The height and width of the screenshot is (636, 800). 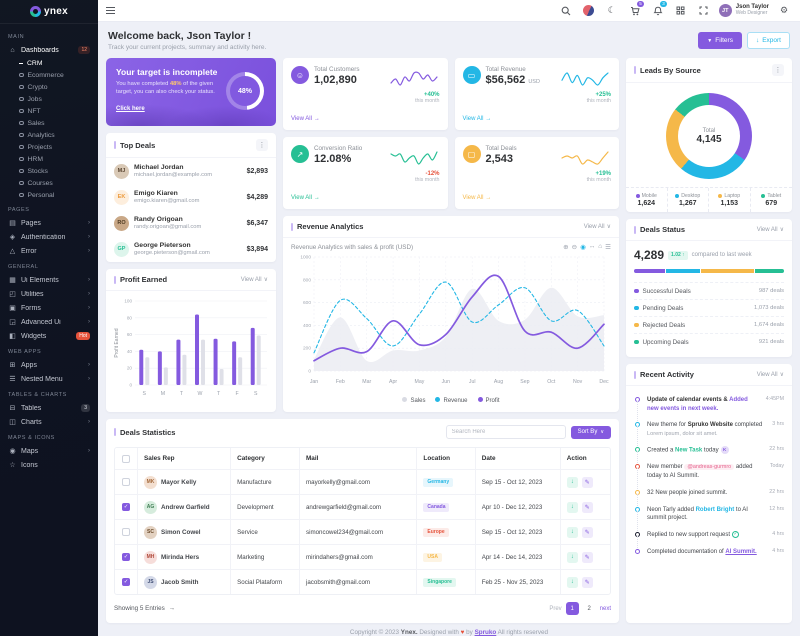 I want to click on svg-text: 40, so click(x=130, y=351).